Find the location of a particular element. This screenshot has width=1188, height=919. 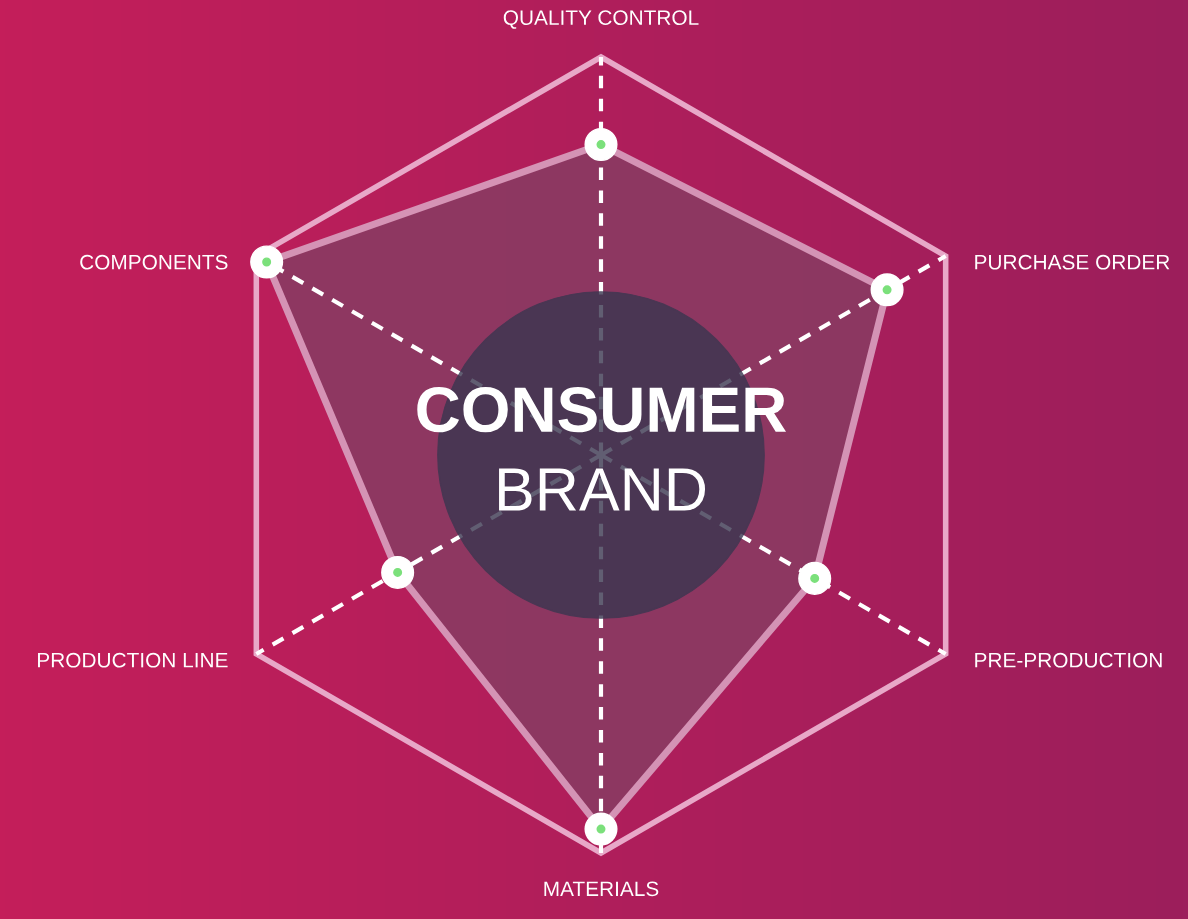

text: CONSUMER is located at coordinates (602, 410).